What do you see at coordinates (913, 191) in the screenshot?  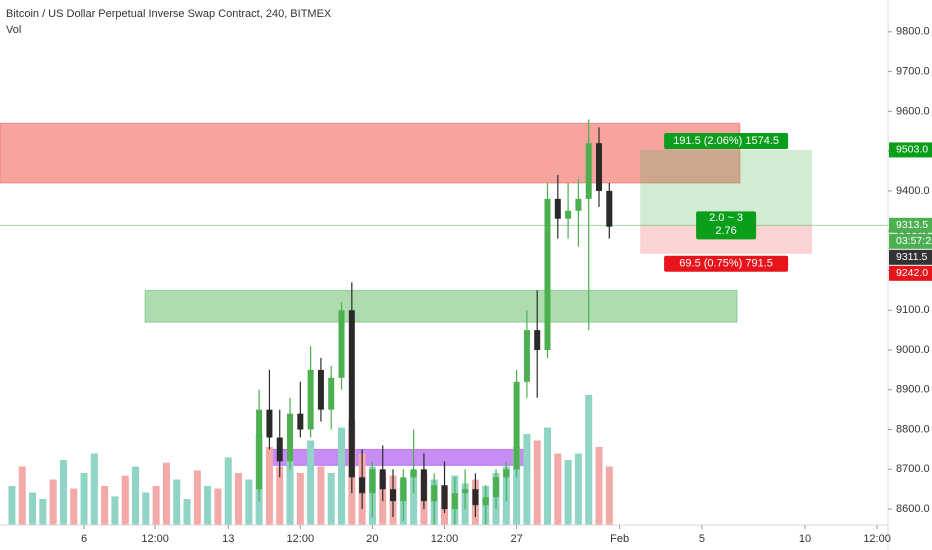 I see `y-tick-label: 9400.0` at bounding box center [913, 191].